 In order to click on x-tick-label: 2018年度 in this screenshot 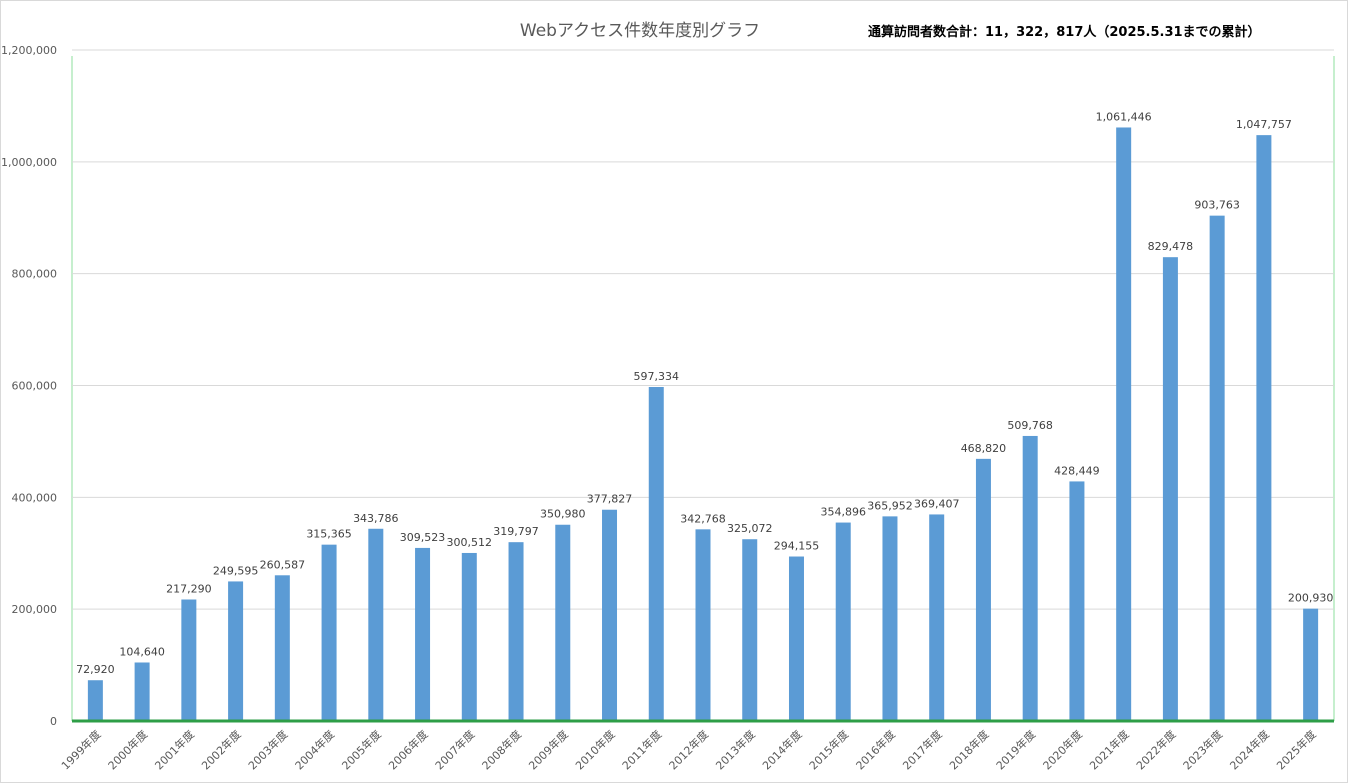, I will do `click(968, 749)`.